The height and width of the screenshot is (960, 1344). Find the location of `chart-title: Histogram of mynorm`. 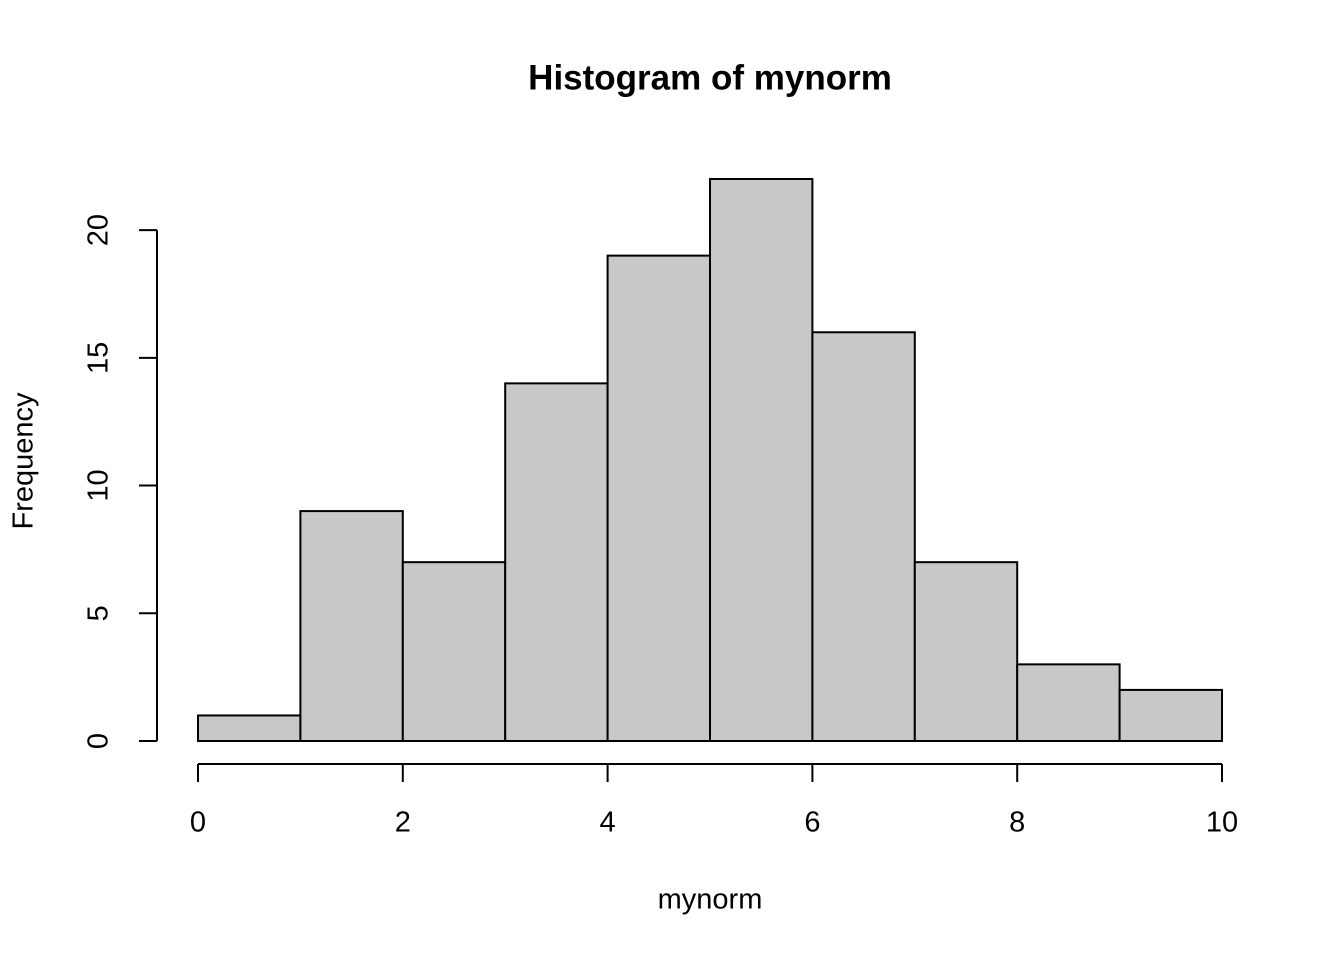

chart-title: Histogram of mynorm is located at coordinates (710, 77).